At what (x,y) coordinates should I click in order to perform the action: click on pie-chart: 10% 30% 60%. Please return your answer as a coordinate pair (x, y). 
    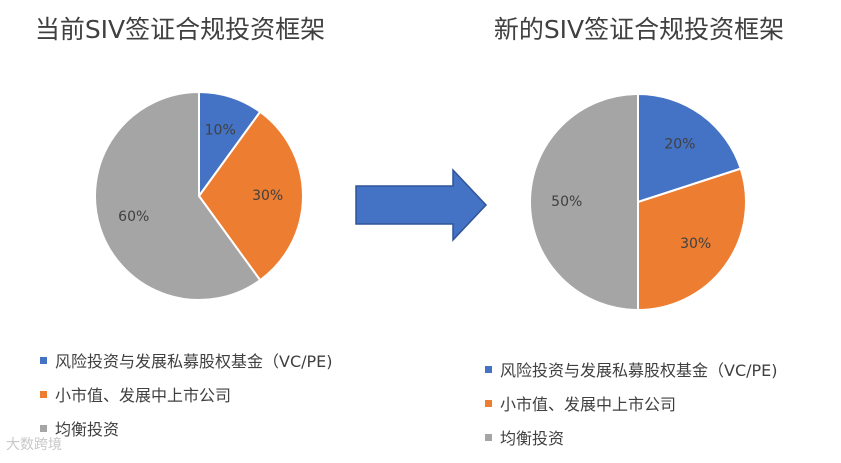
    Looking at the image, I should click on (199, 195).